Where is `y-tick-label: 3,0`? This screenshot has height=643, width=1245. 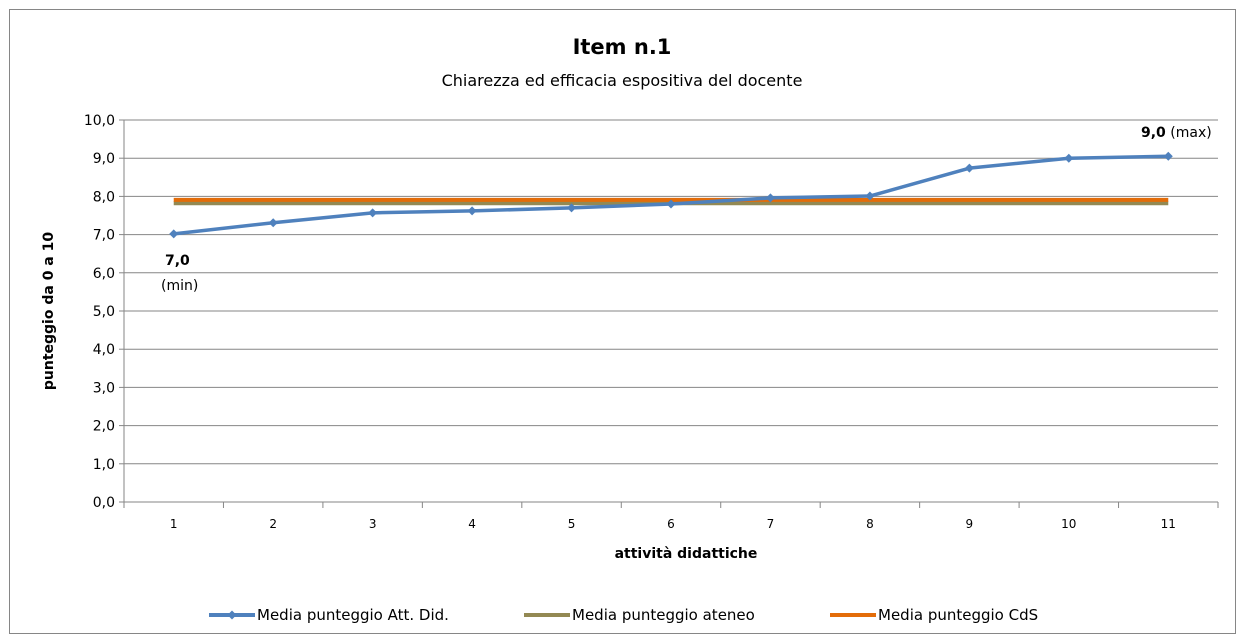
y-tick-label: 3,0 is located at coordinates (104, 388).